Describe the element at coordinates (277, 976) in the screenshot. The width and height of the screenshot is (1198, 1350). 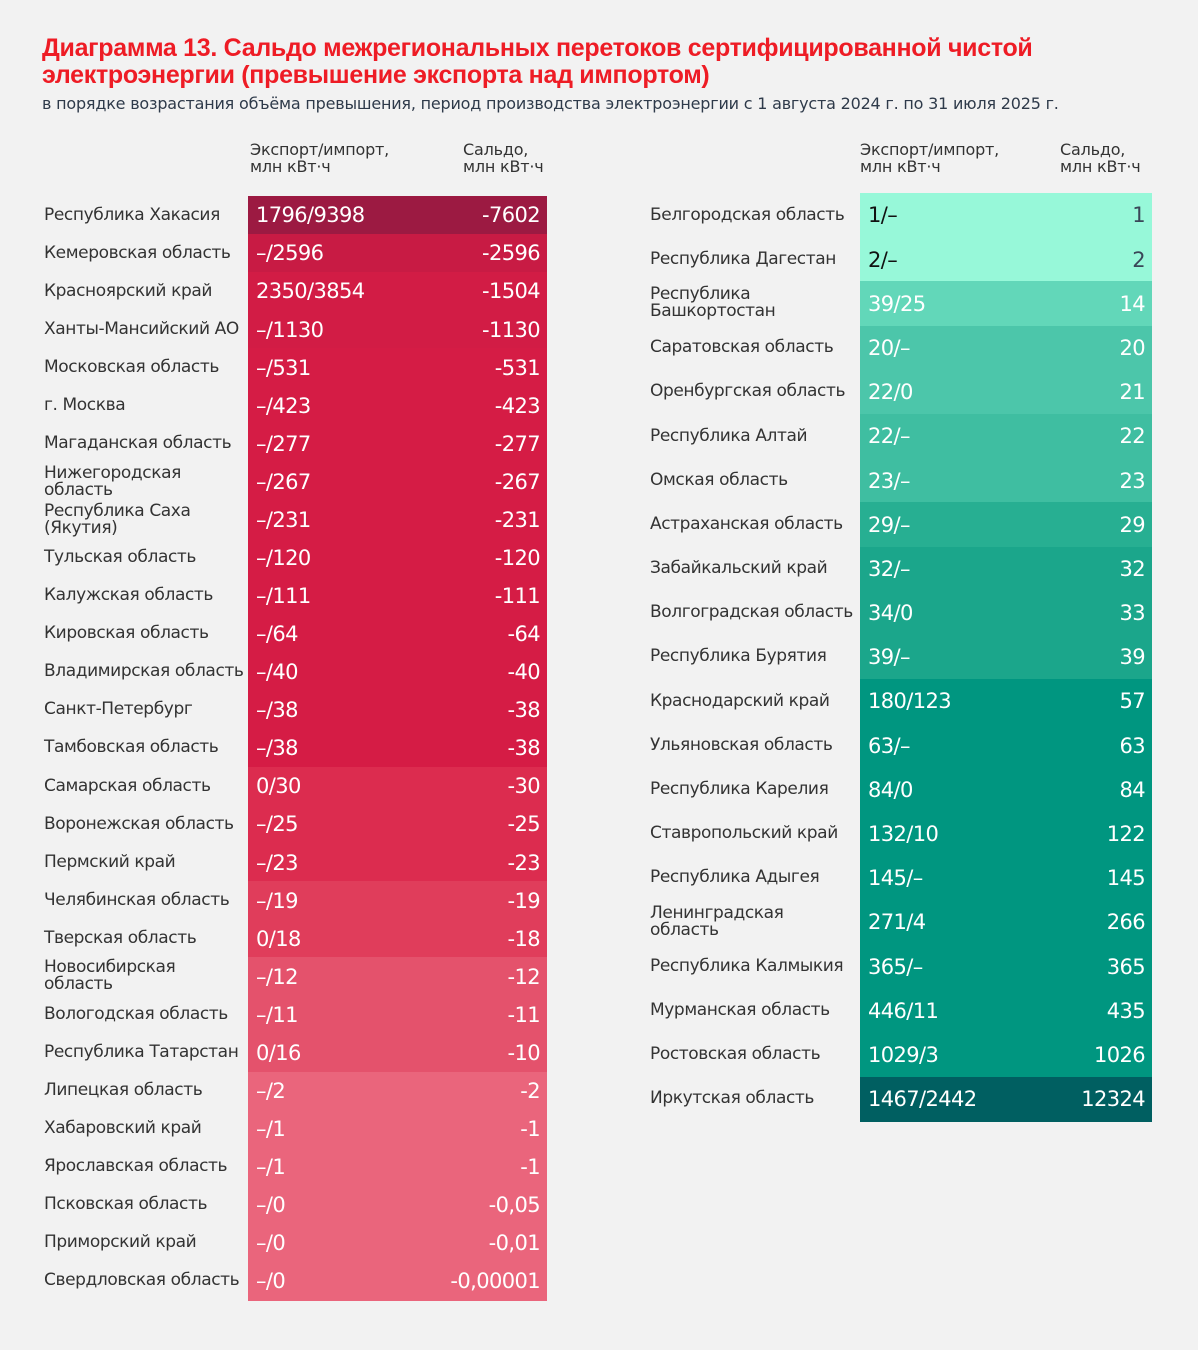
I see `export-import-value: –/12` at that location.